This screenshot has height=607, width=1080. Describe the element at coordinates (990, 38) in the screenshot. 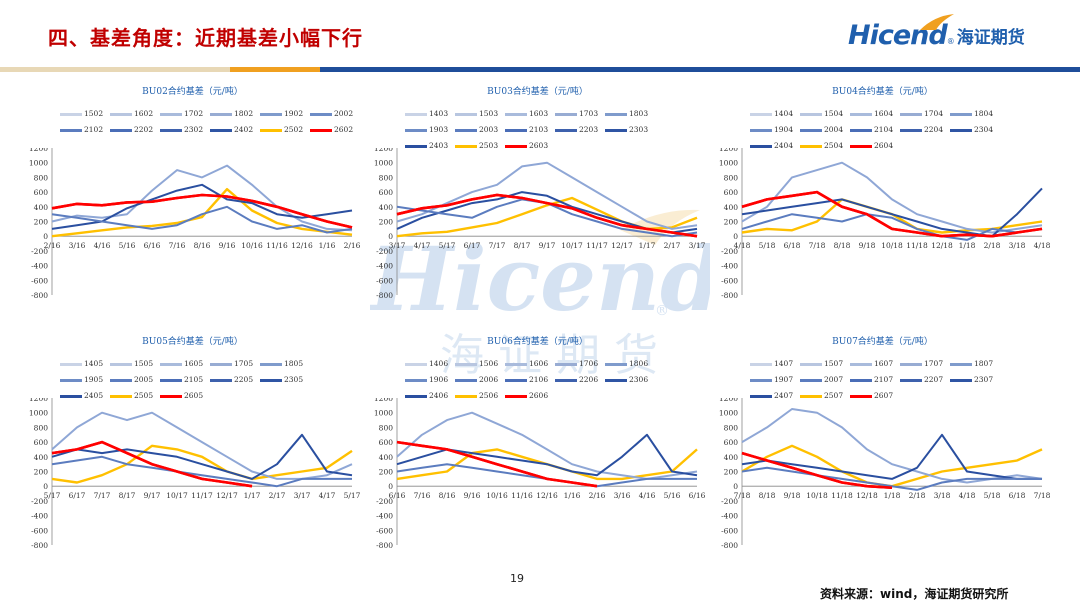

I see `logo-text-cn: 海证期货` at that location.